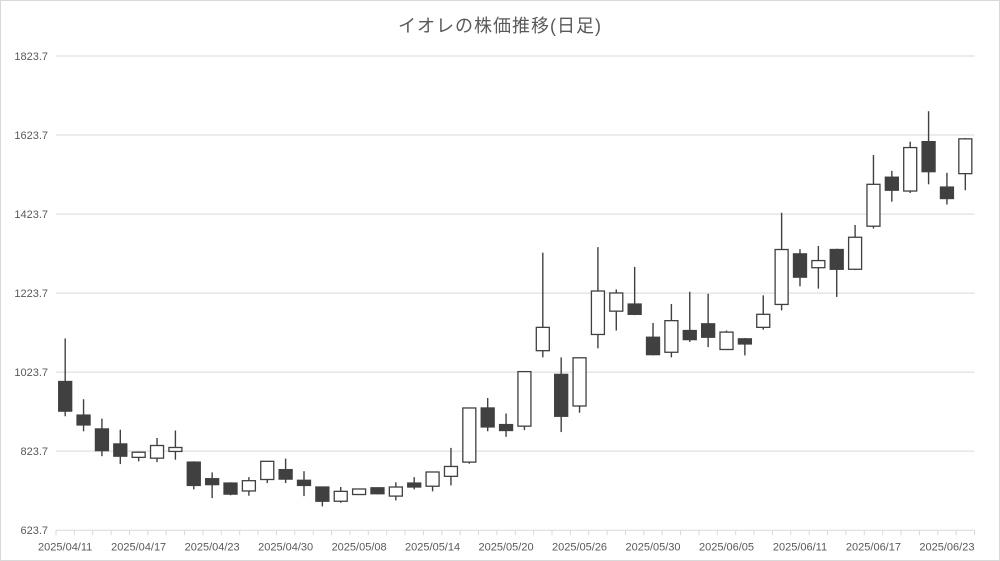  I want to click on chart-title: イオレの株価推移(日足), so click(500, 26).